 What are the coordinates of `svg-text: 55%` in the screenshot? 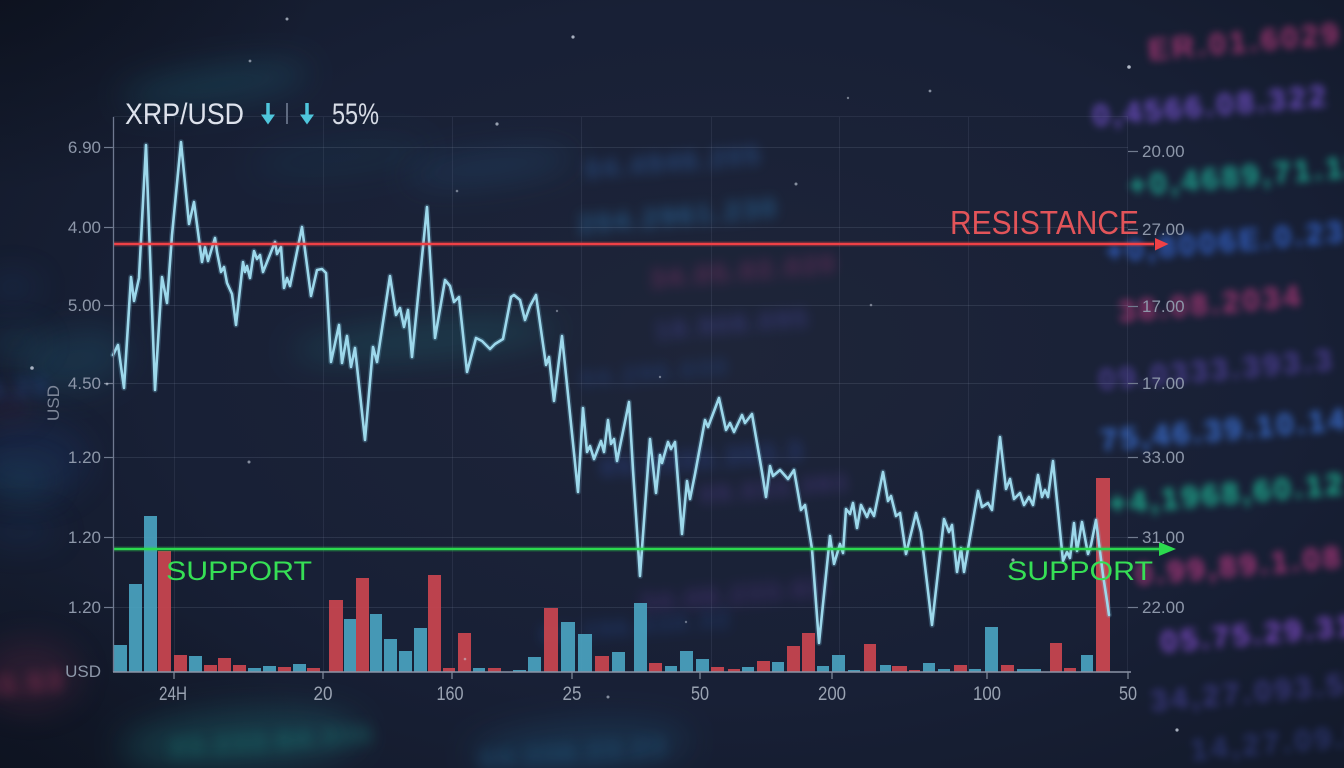 It's located at (355, 114).